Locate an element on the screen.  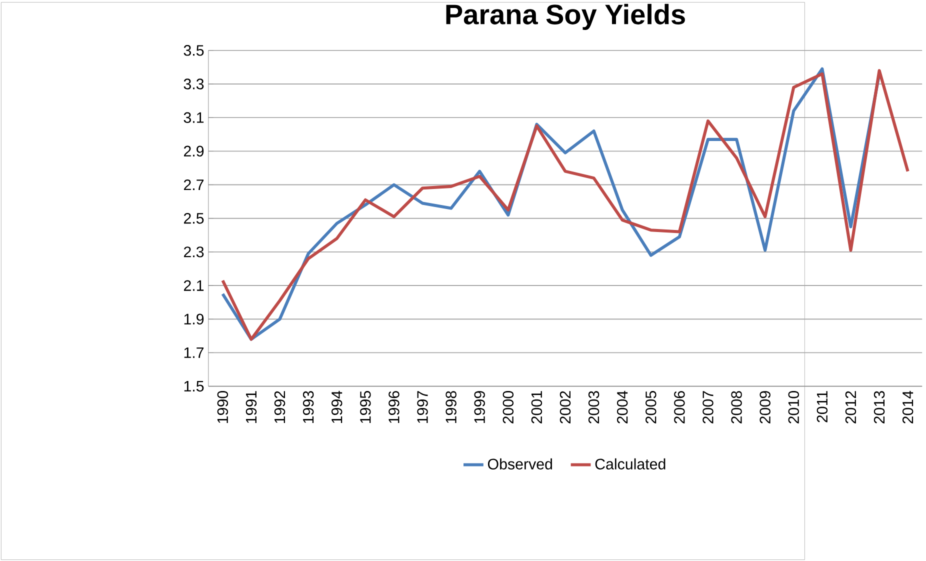
y-tick-label: 2.5 is located at coordinates (194, 218).